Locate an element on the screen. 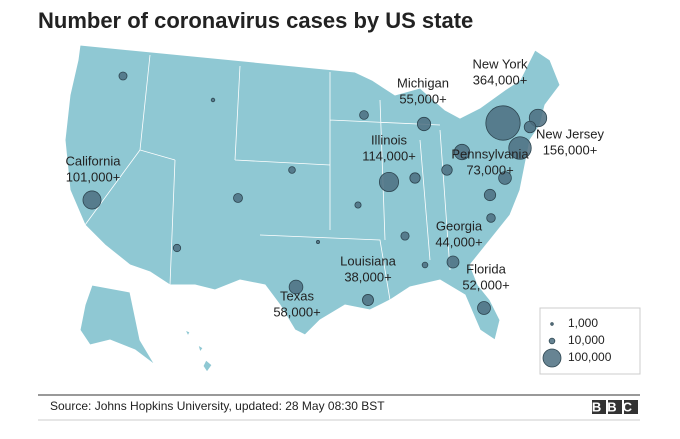  legend-label: 100,000 is located at coordinates (590, 357).